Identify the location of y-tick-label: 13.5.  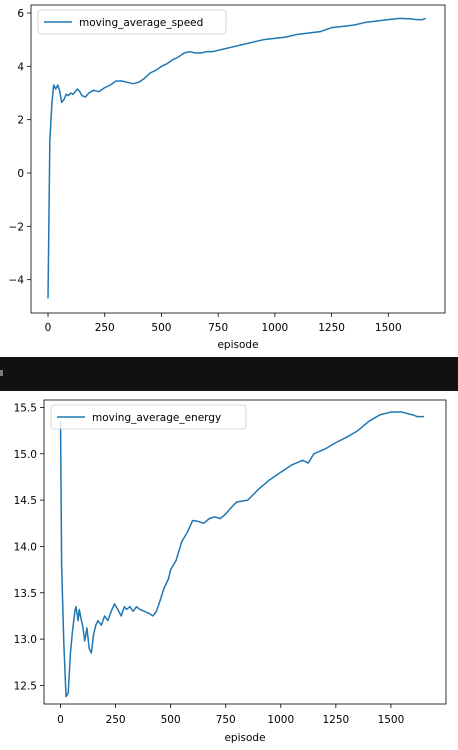
(25, 594).